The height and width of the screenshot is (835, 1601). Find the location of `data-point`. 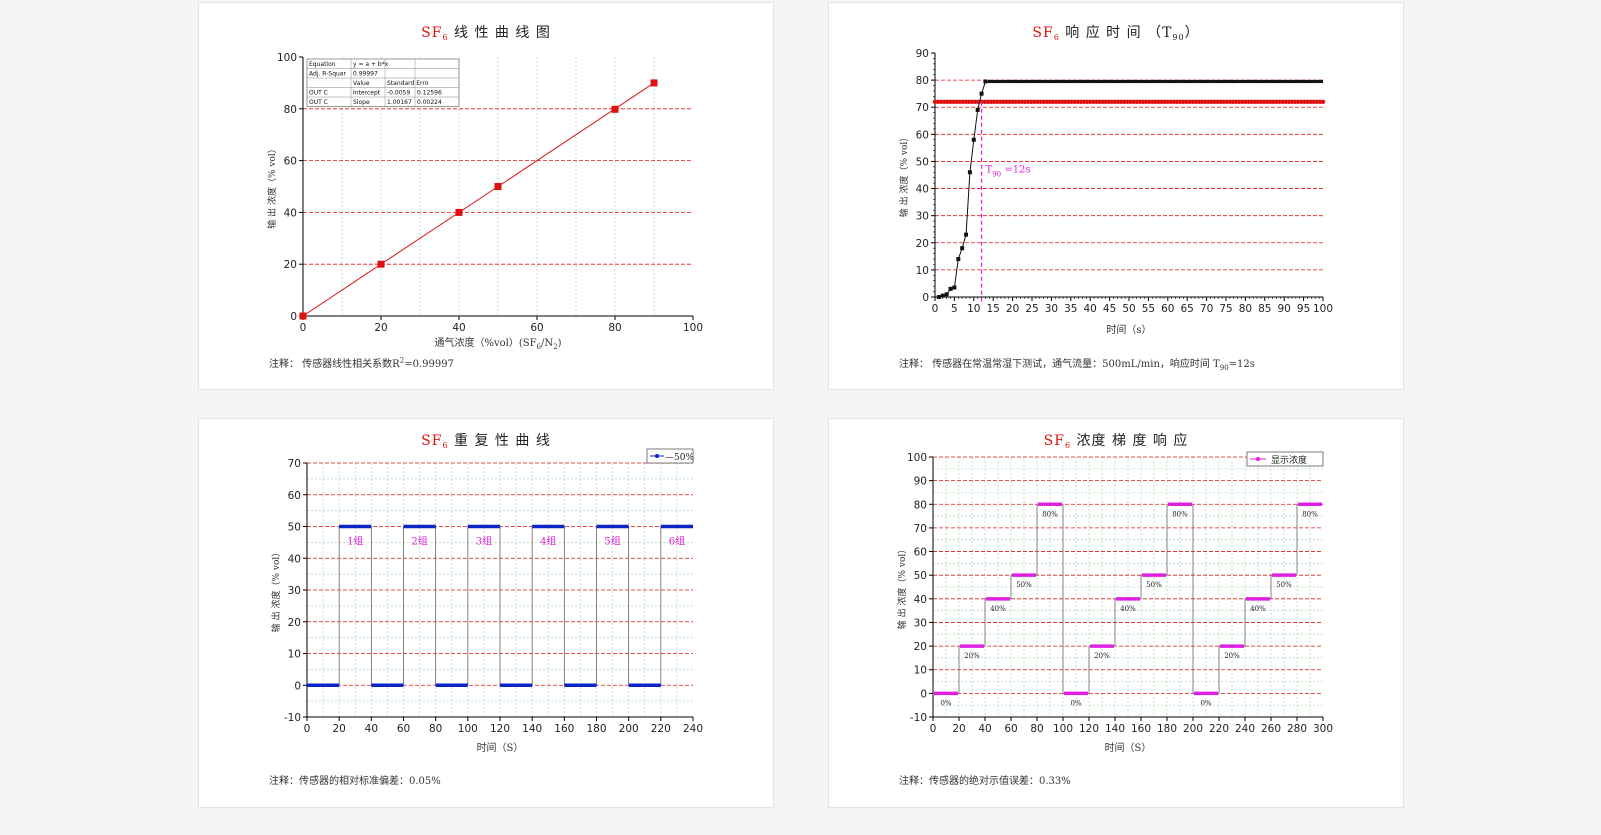

data-point is located at coordinates (459, 212).